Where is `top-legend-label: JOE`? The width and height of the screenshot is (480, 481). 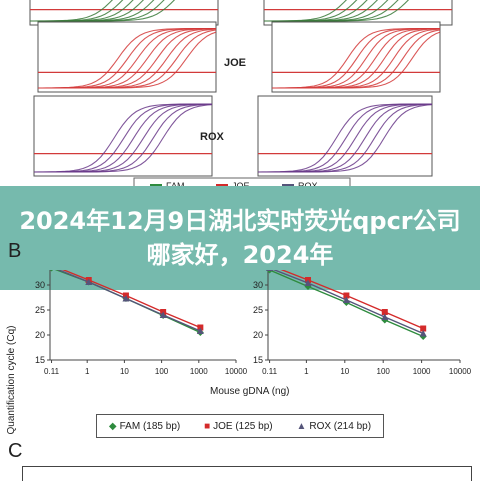
top-legend-label: JOE is located at coordinates (241, 183).